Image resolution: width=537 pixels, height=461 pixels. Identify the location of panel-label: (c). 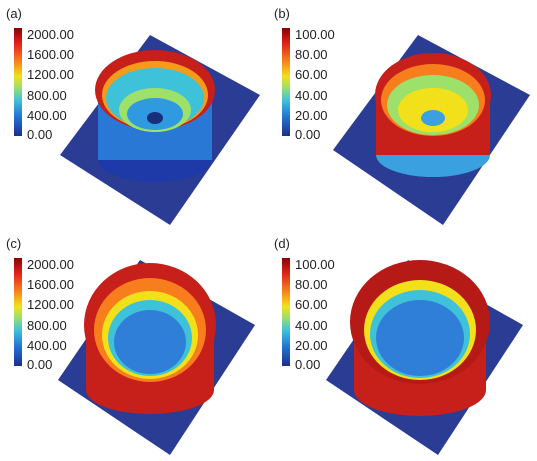
(14, 243).